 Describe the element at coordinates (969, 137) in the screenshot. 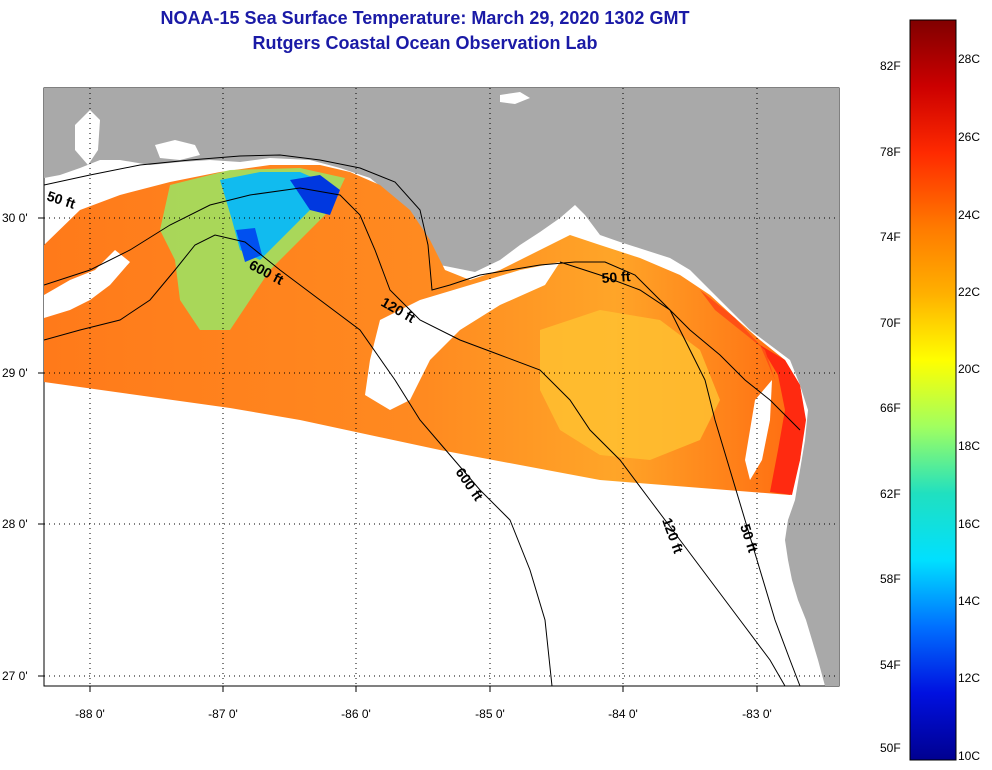

I see `colorbar-c-label: 26C` at that location.